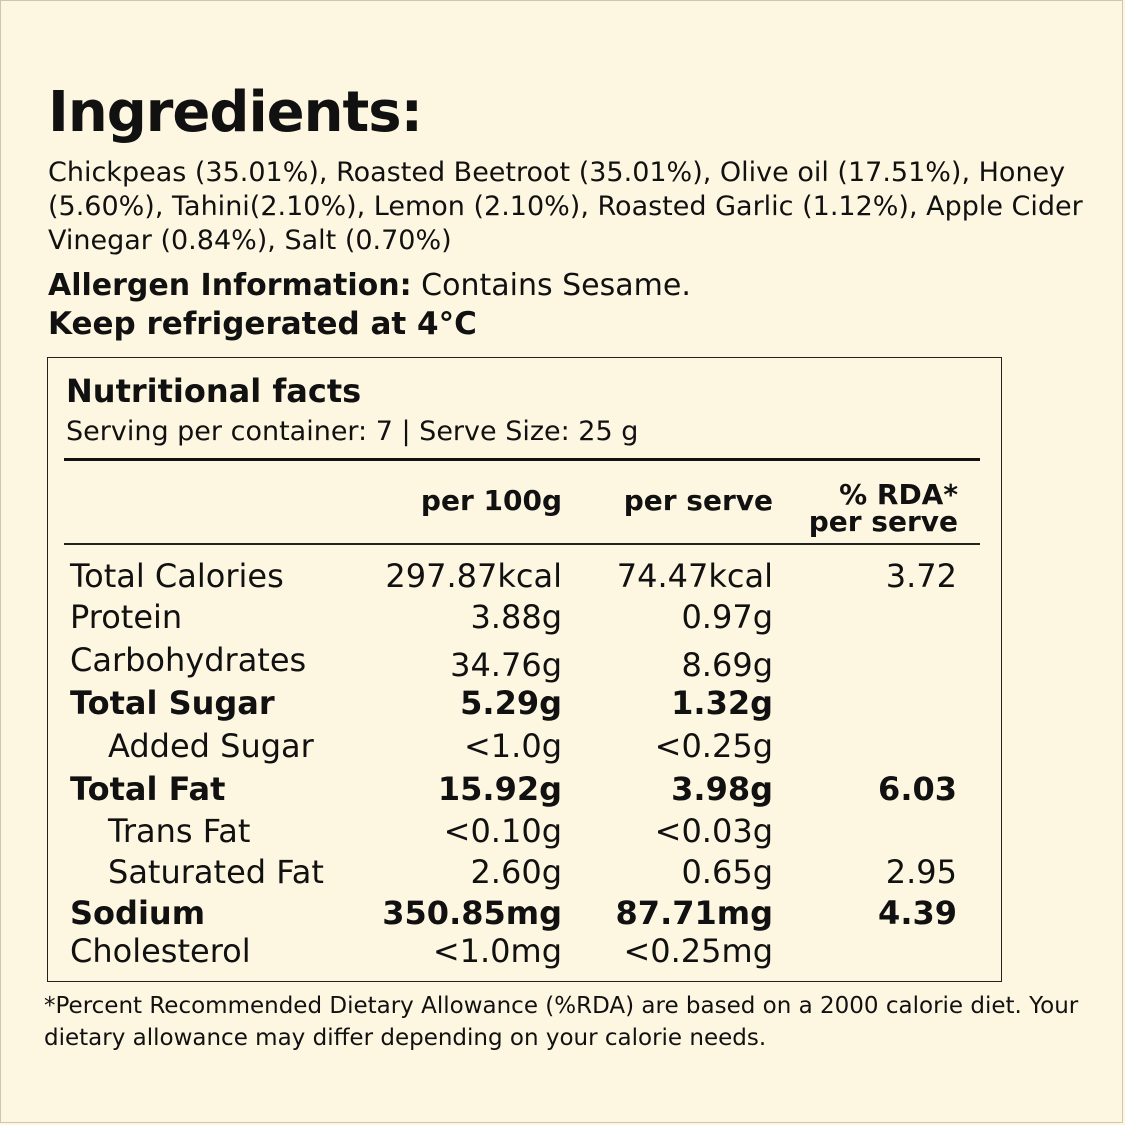  What do you see at coordinates (917, 913) in the screenshot?
I see `value-rda: 4.39` at bounding box center [917, 913].